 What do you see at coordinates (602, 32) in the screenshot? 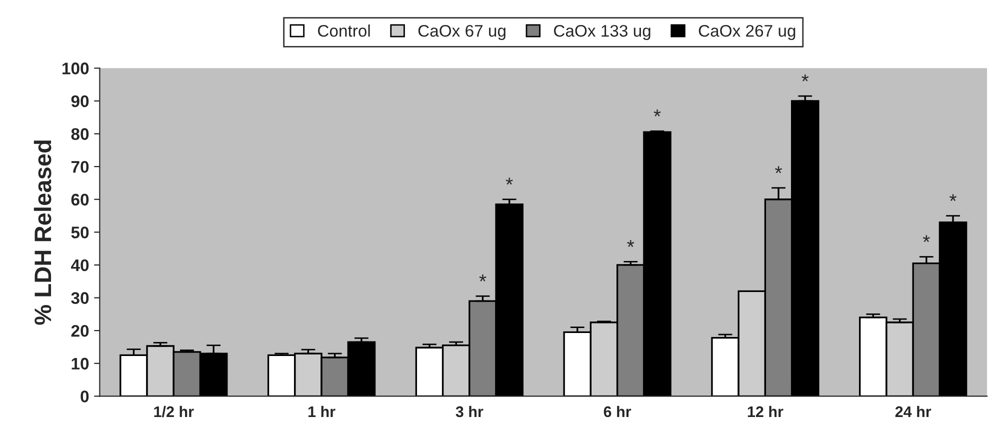
I see `legend-label: CaOx 133 ug` at bounding box center [602, 32].